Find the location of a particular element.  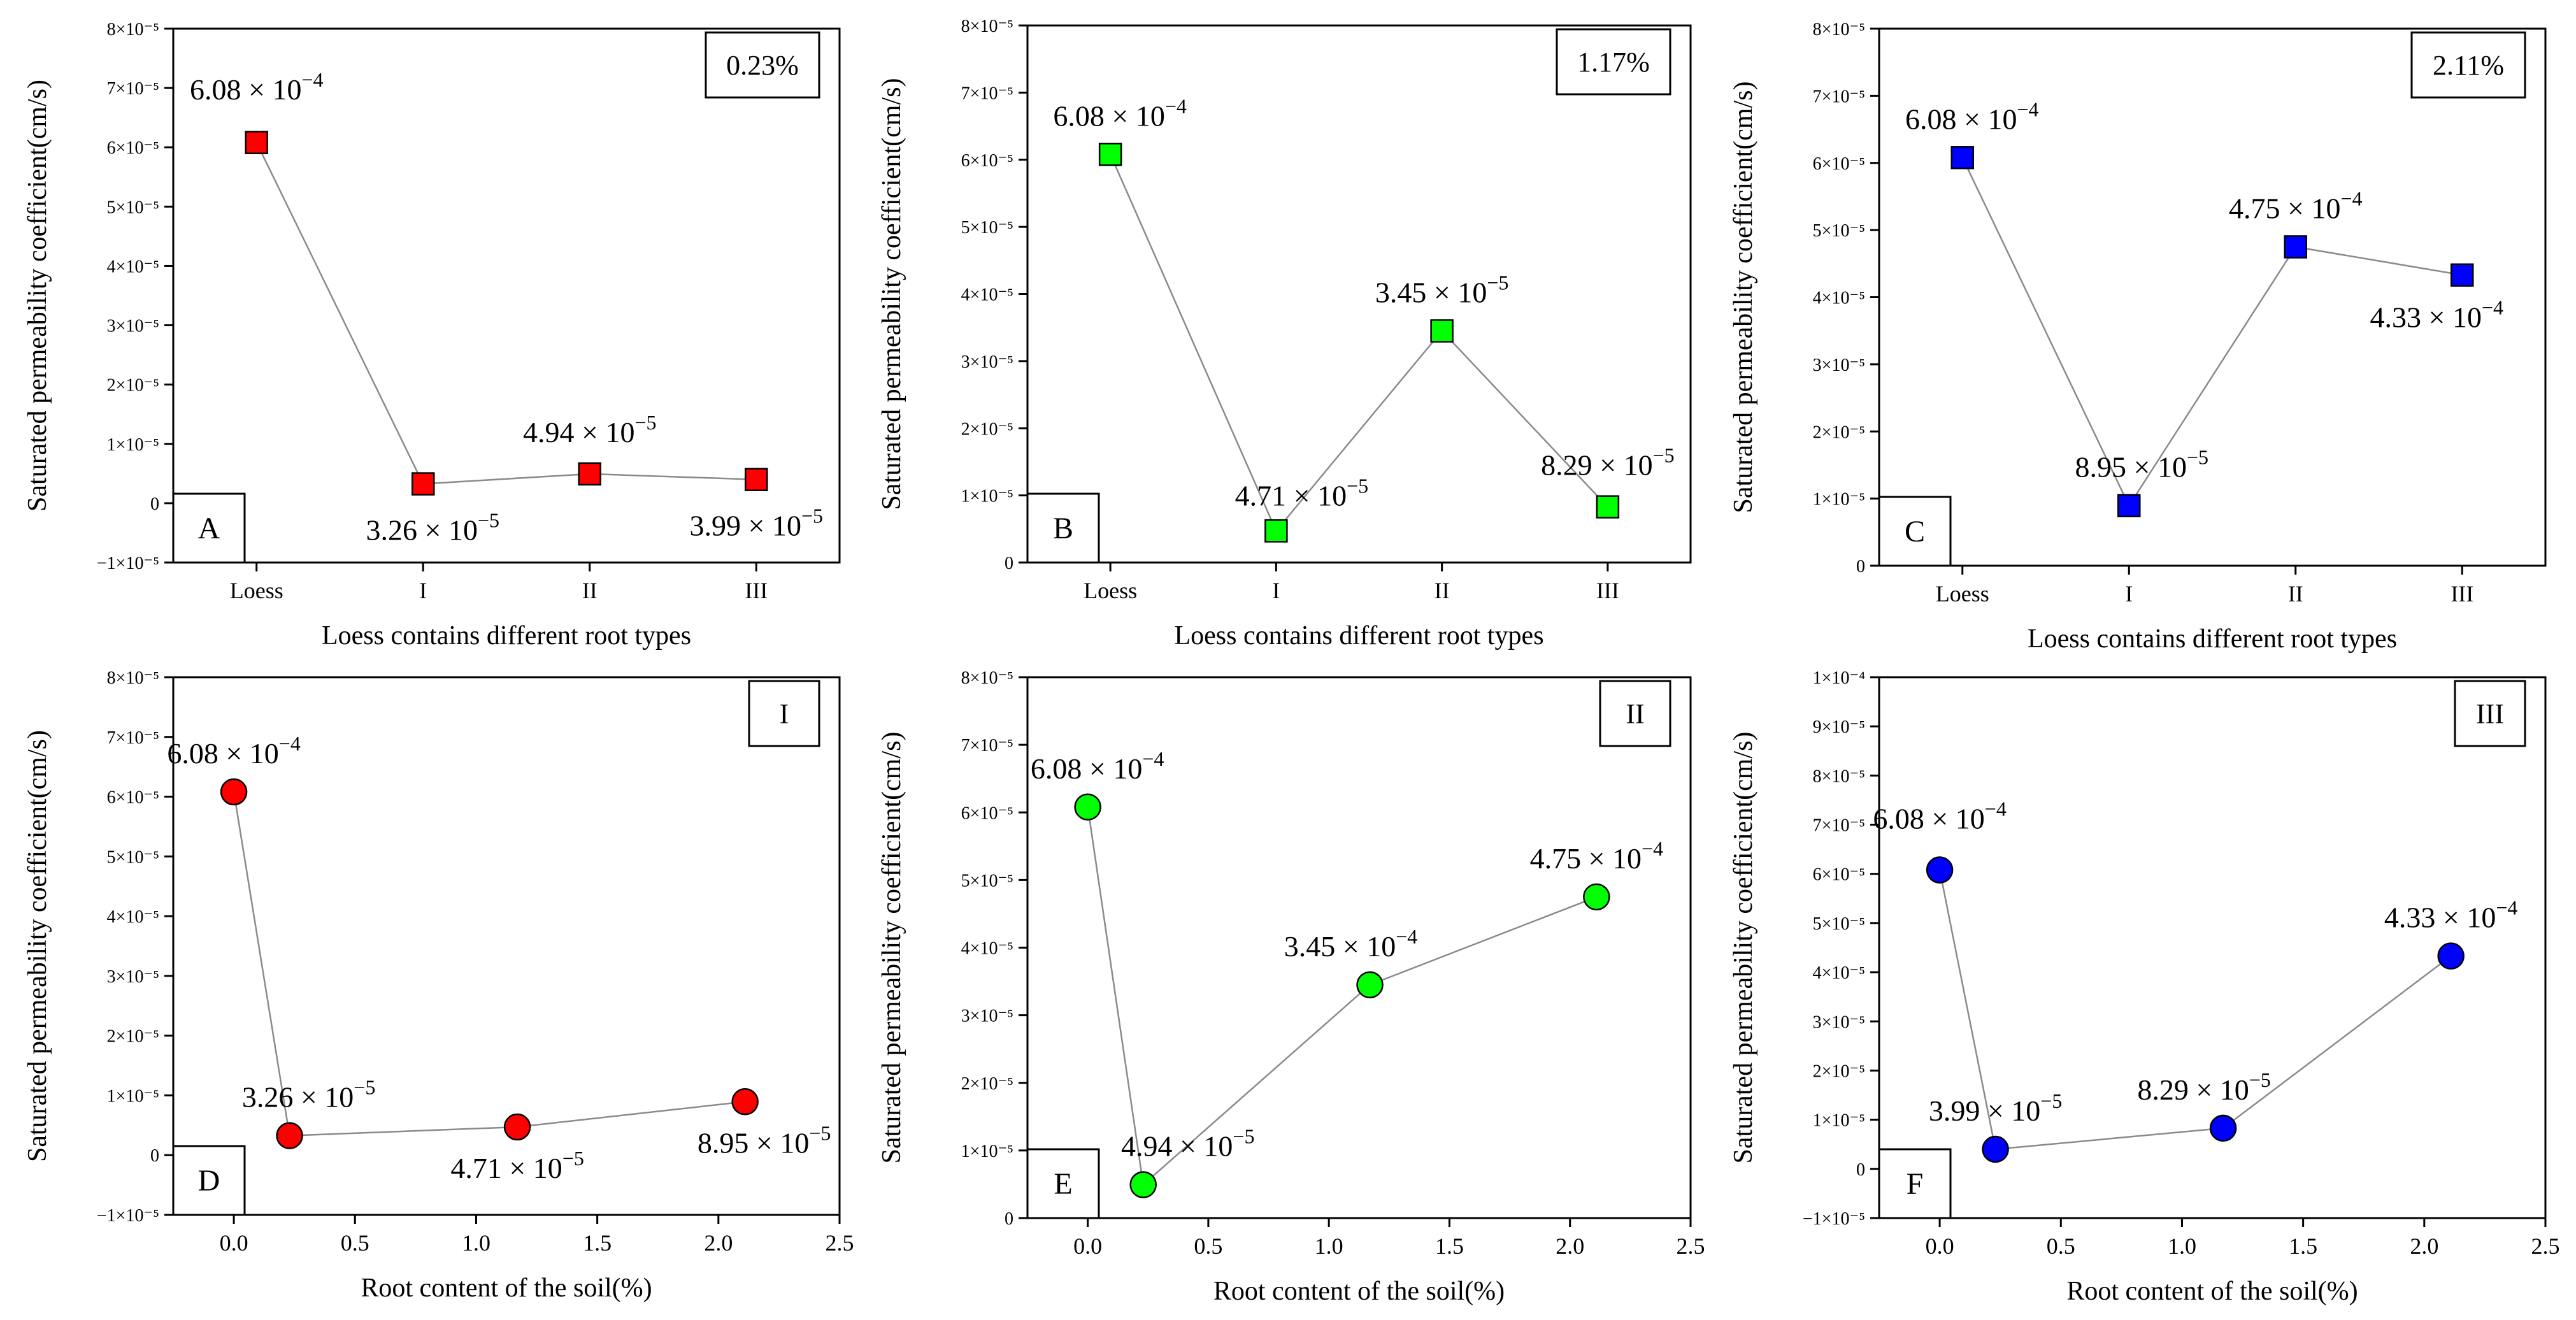

data-label: 3.26 × 10⁻⁵ is located at coordinates (433, 528).